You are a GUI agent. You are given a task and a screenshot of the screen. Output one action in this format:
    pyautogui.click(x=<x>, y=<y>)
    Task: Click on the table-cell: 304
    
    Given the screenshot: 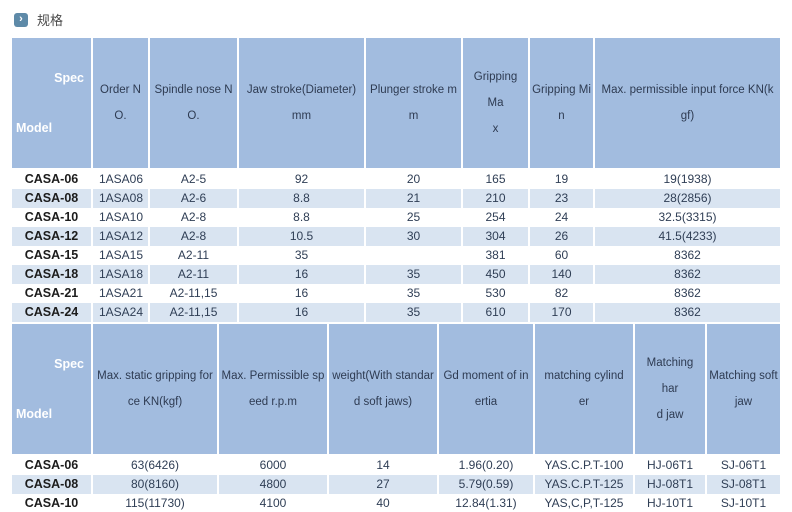 What is the action you would take?
    pyautogui.click(x=496, y=236)
    